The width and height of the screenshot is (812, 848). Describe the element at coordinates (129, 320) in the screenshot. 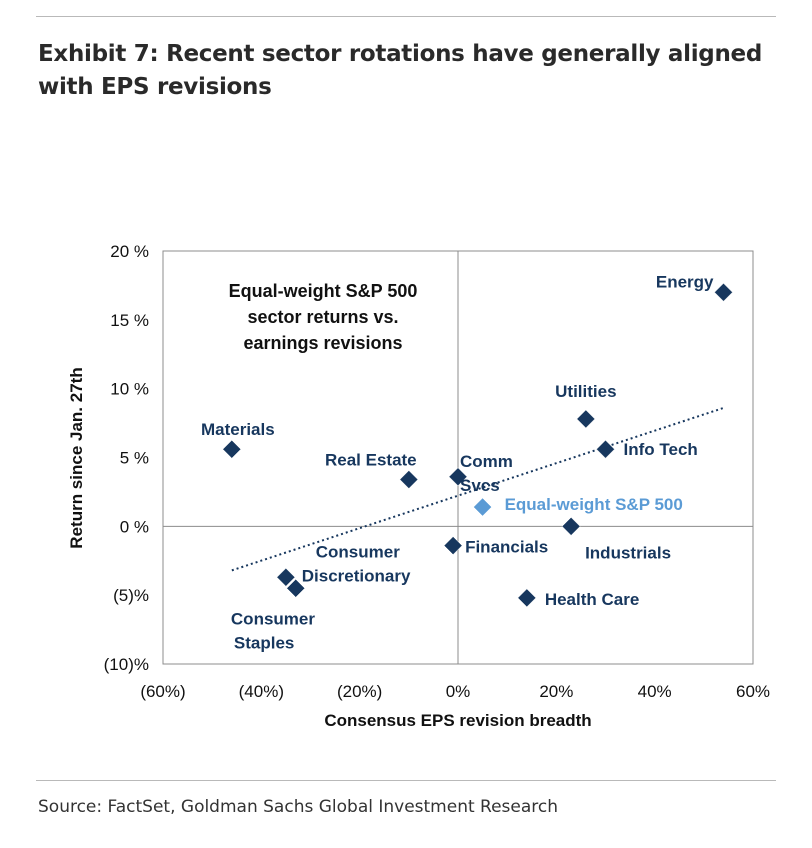

I see `y-tick-label: 15 %` at that location.